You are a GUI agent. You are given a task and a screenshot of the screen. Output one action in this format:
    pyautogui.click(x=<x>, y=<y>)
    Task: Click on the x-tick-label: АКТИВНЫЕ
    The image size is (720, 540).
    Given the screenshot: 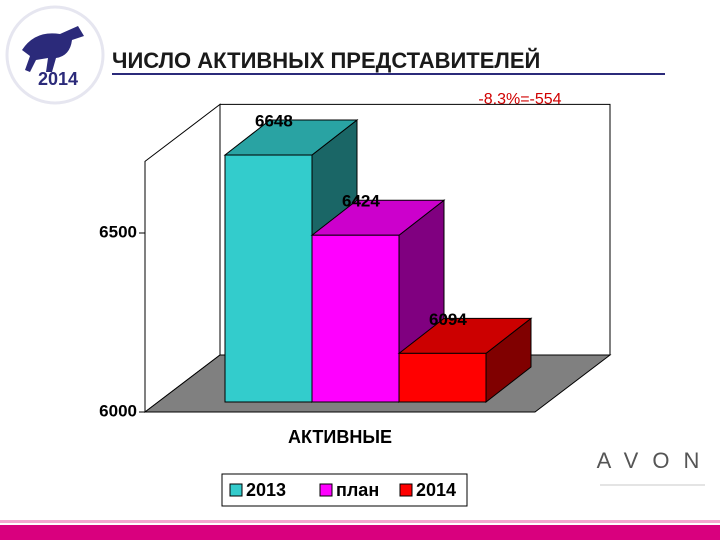 What is the action you would take?
    pyautogui.click(x=340, y=437)
    